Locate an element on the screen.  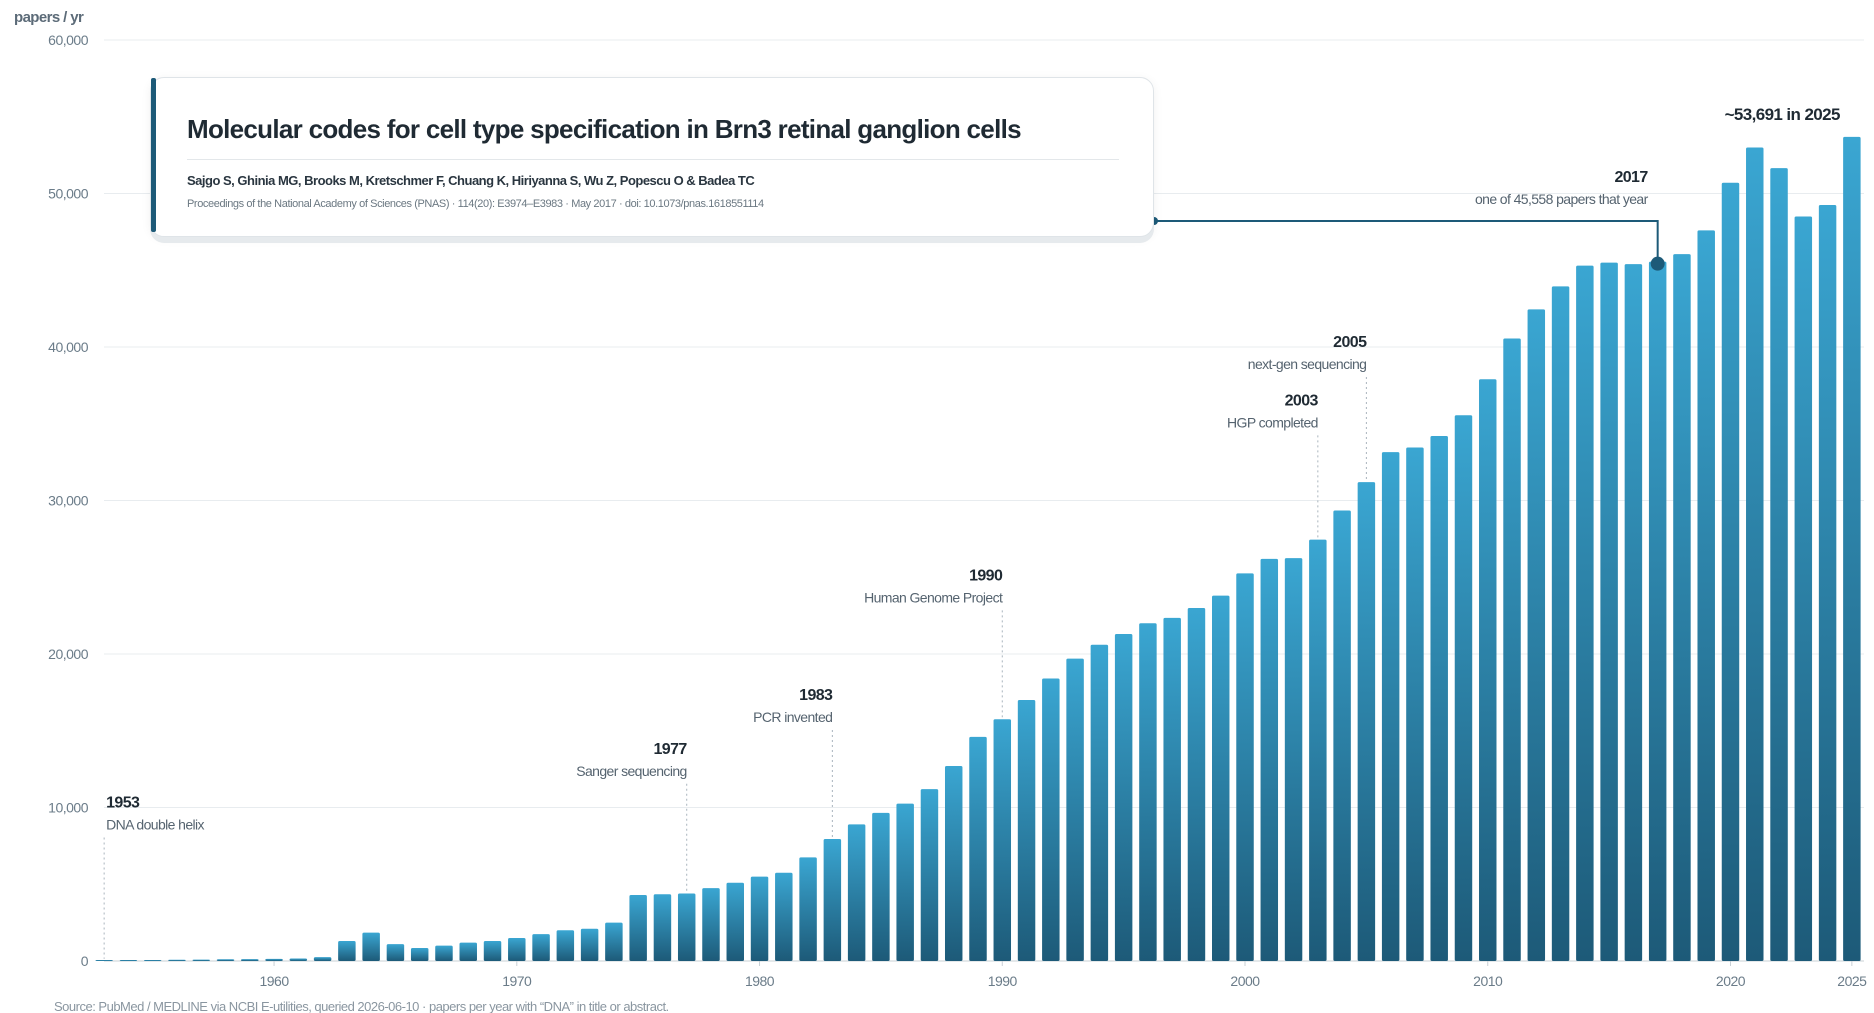
y-tick-label: 60,000 is located at coordinates (68, 40).